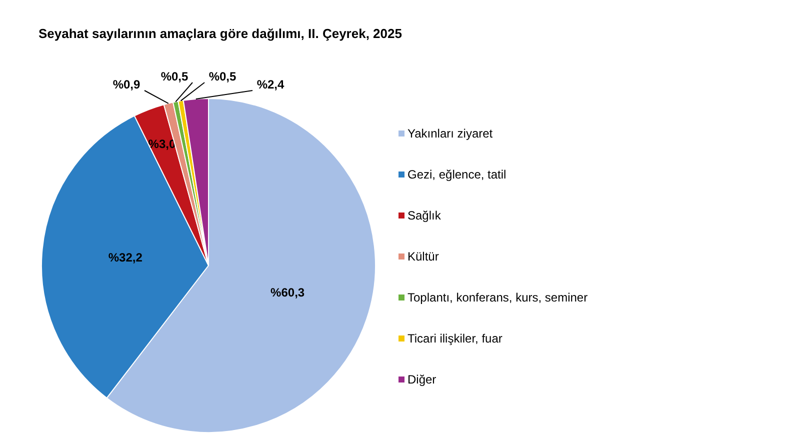 The image size is (804, 435). Describe the element at coordinates (287, 292) in the screenshot. I see `data-label: %60,3` at that location.